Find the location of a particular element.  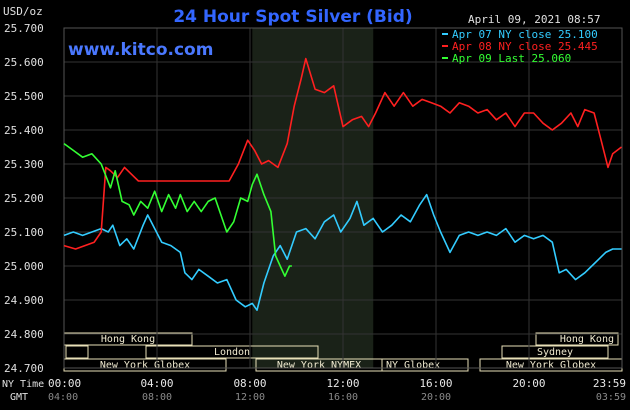

ny-time-label: NY Time is located at coordinates (23, 384).